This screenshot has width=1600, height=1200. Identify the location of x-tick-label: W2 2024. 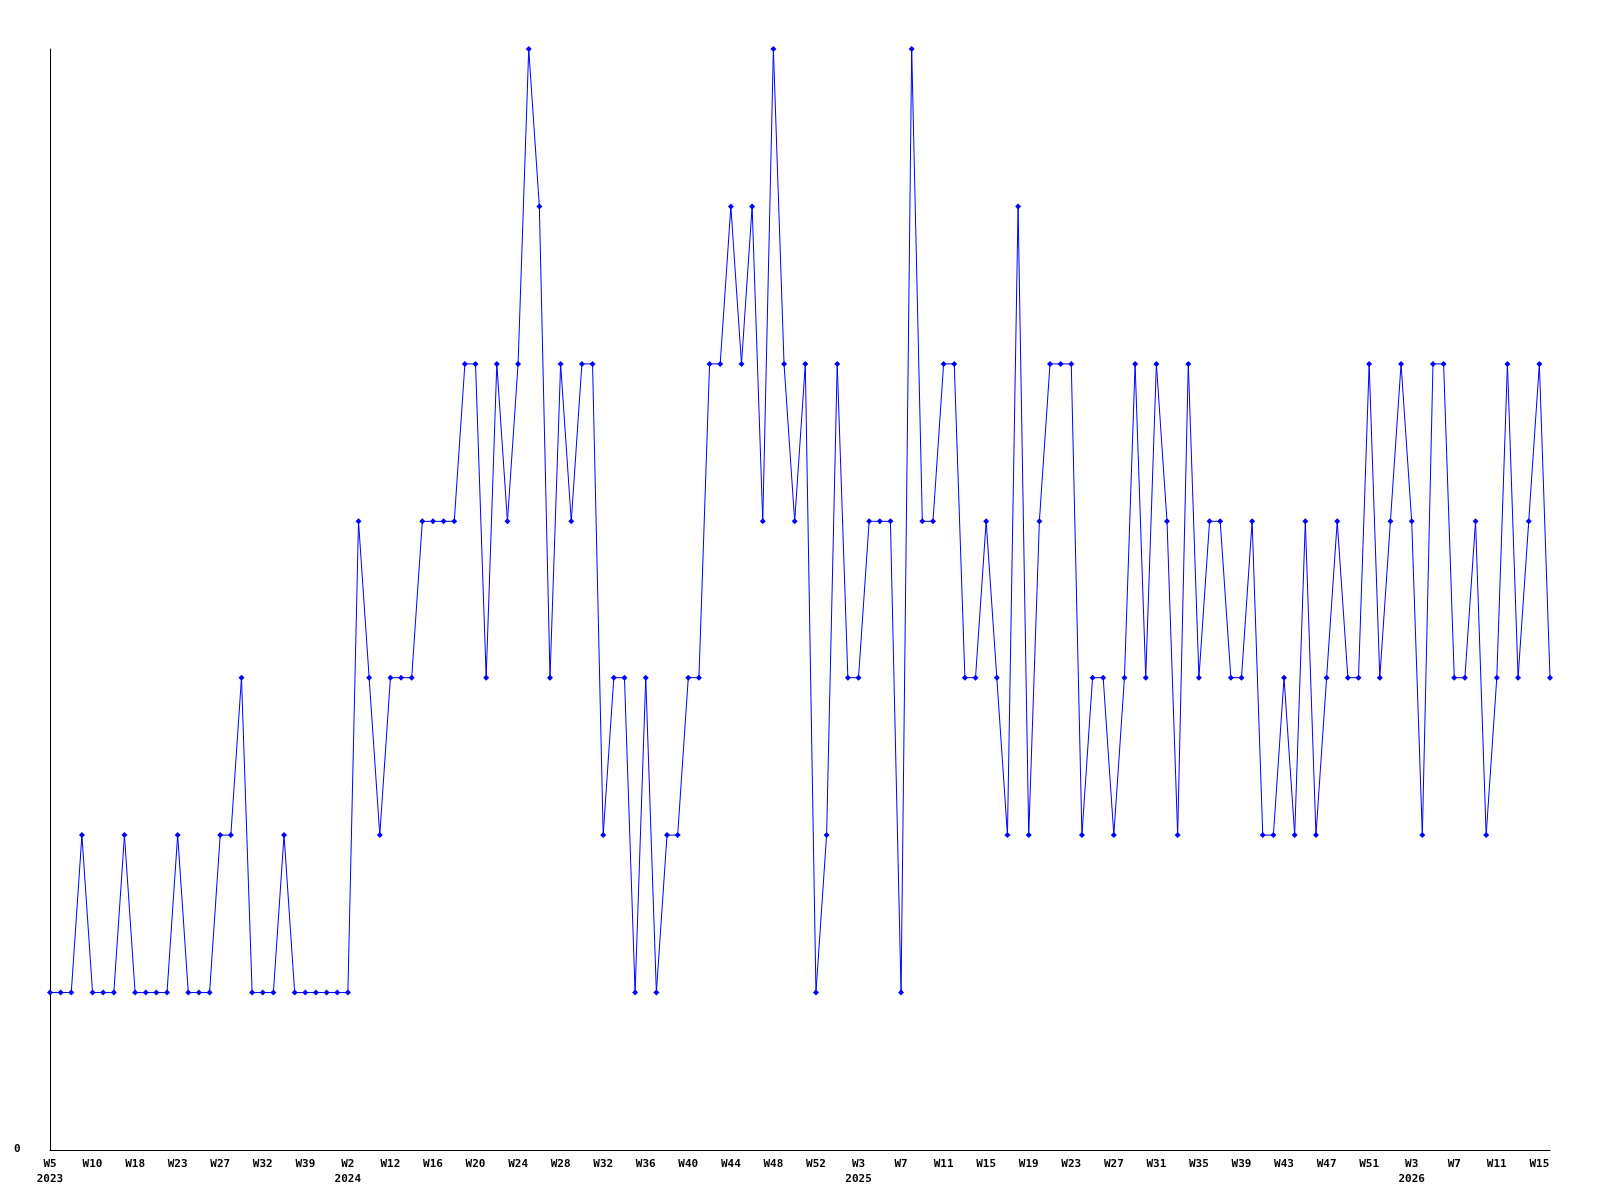
(348, 1171).